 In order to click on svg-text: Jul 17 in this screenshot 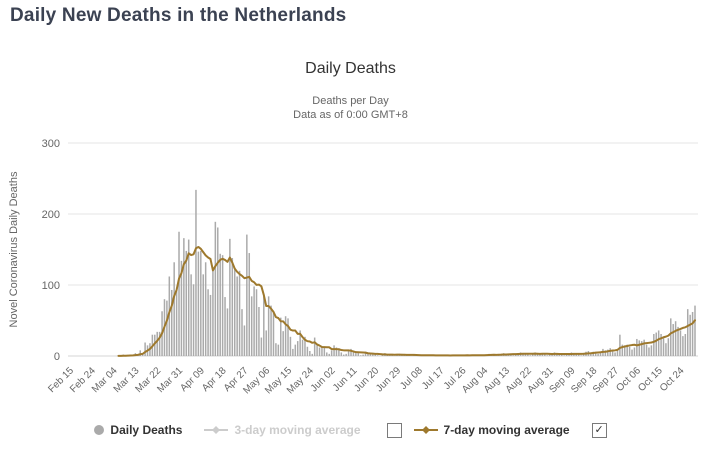, I will do `click(433, 378)`.